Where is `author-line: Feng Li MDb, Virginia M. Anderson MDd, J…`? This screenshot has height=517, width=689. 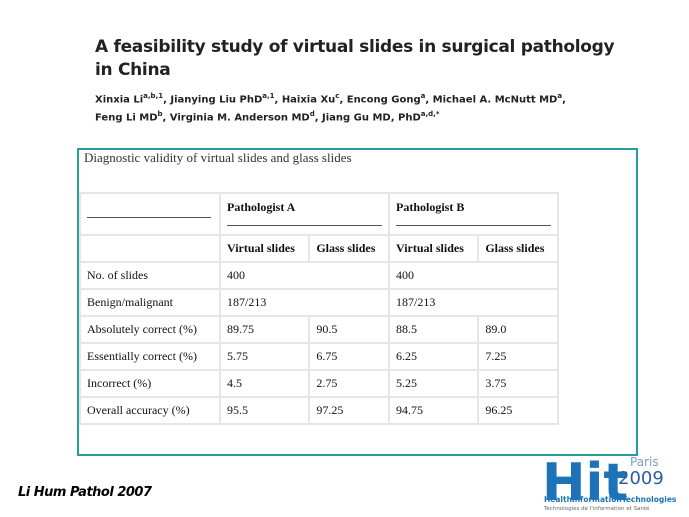
author-line: Feng Li MDb, Virginia M. Anderson MDd, J… is located at coordinates (267, 117).